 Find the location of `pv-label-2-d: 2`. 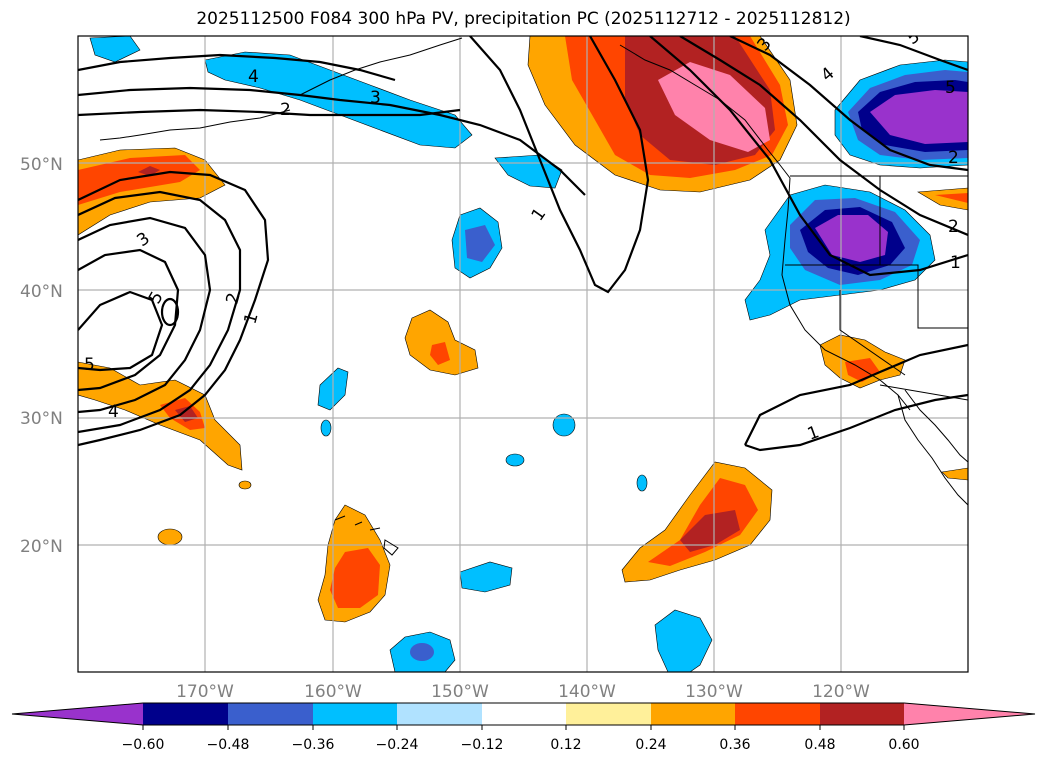

pv-label-2-d: 2 is located at coordinates (953, 227).